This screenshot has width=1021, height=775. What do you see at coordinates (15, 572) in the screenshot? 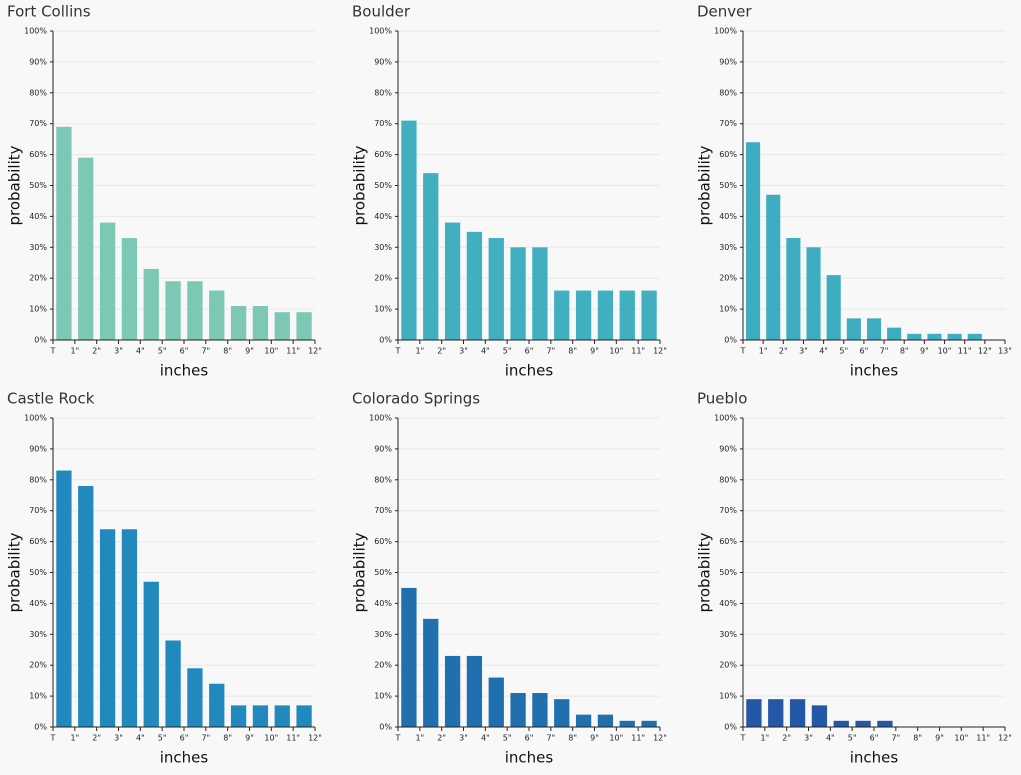
I see `y-axis-title: probability` at bounding box center [15, 572].